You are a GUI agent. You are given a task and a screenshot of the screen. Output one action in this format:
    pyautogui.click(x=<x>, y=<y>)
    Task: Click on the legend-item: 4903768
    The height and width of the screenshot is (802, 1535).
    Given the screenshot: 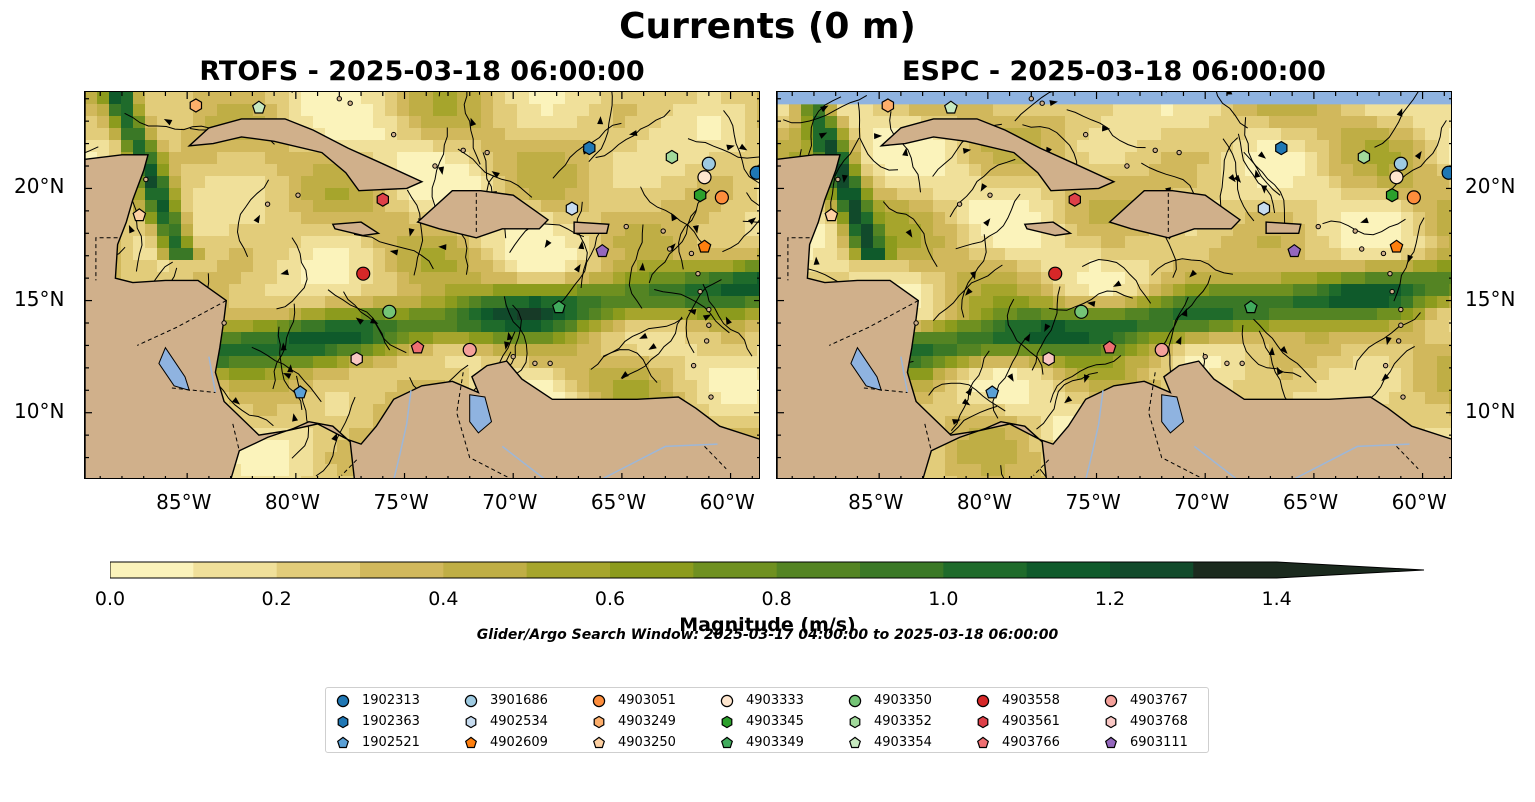 What is the action you would take?
    pyautogui.click(x=1157, y=721)
    